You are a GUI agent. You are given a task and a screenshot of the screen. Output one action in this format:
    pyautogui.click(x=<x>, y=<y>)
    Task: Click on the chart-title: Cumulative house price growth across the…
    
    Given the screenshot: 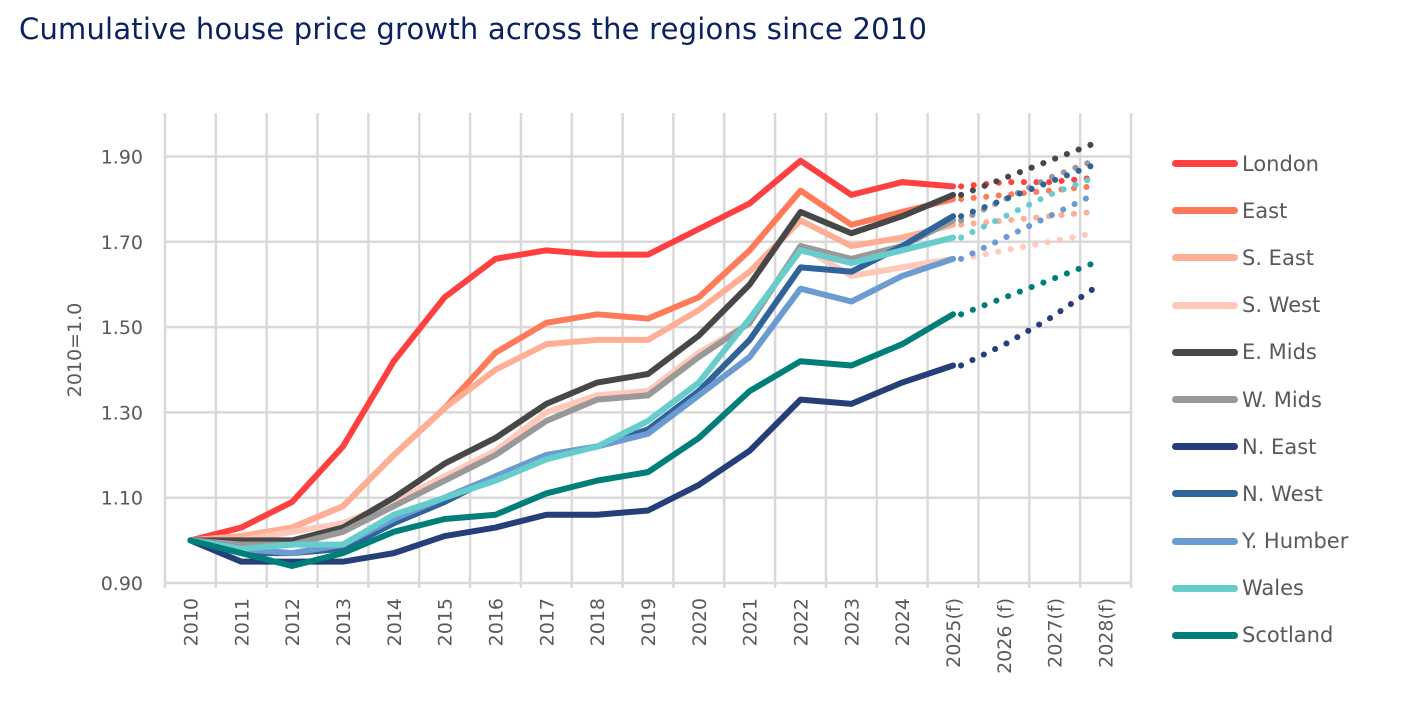 What is the action you would take?
    pyautogui.click(x=473, y=29)
    